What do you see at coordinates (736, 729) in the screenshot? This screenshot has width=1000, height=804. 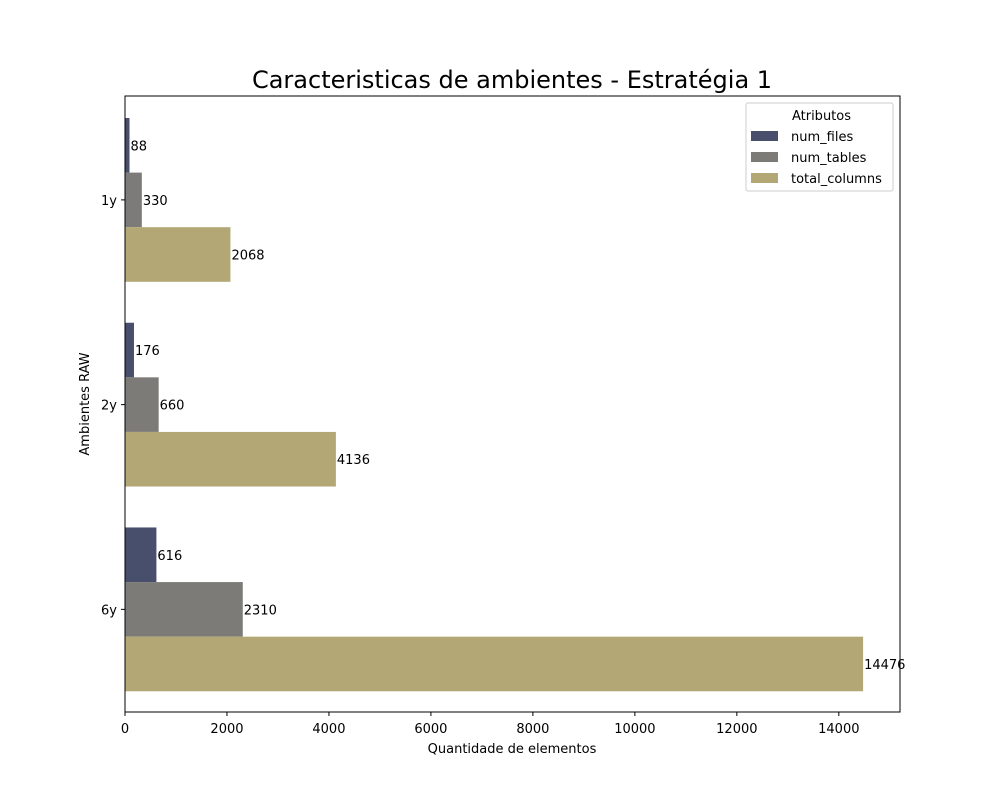 I see `x-tick-label: 12000` at bounding box center [736, 729].